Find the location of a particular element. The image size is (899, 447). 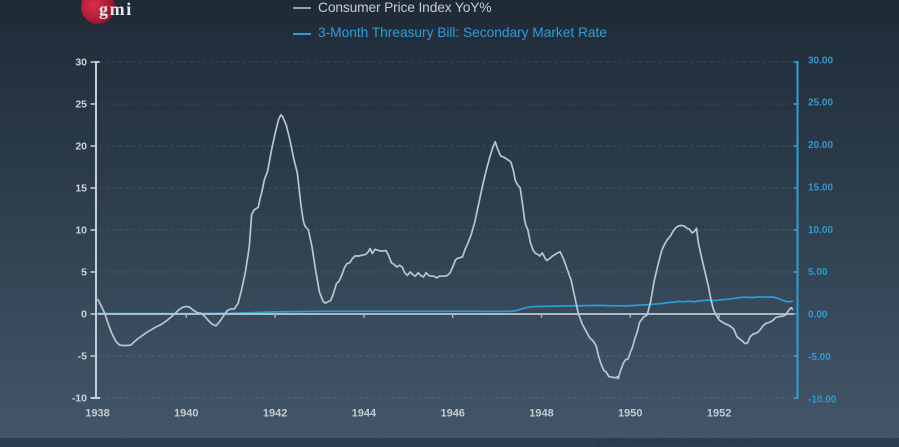

svg-text: 0 is located at coordinates (84, 315).